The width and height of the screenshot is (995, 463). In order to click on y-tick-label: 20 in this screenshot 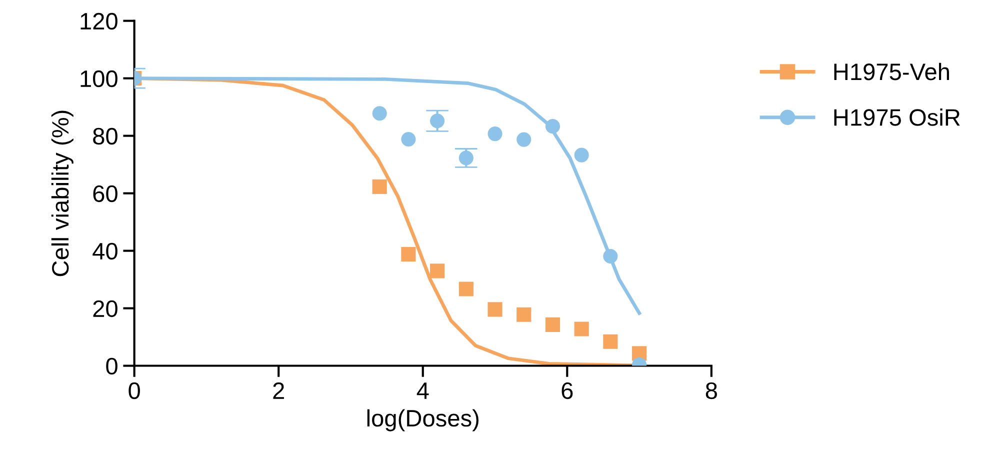, I will do `click(105, 309)`.